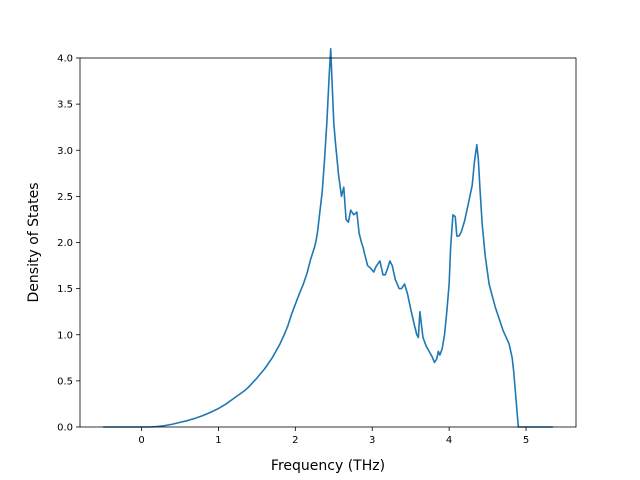 This screenshot has height=480, width=640. Describe the element at coordinates (449, 440) in the screenshot. I see `x-tick-label: 4` at that location.